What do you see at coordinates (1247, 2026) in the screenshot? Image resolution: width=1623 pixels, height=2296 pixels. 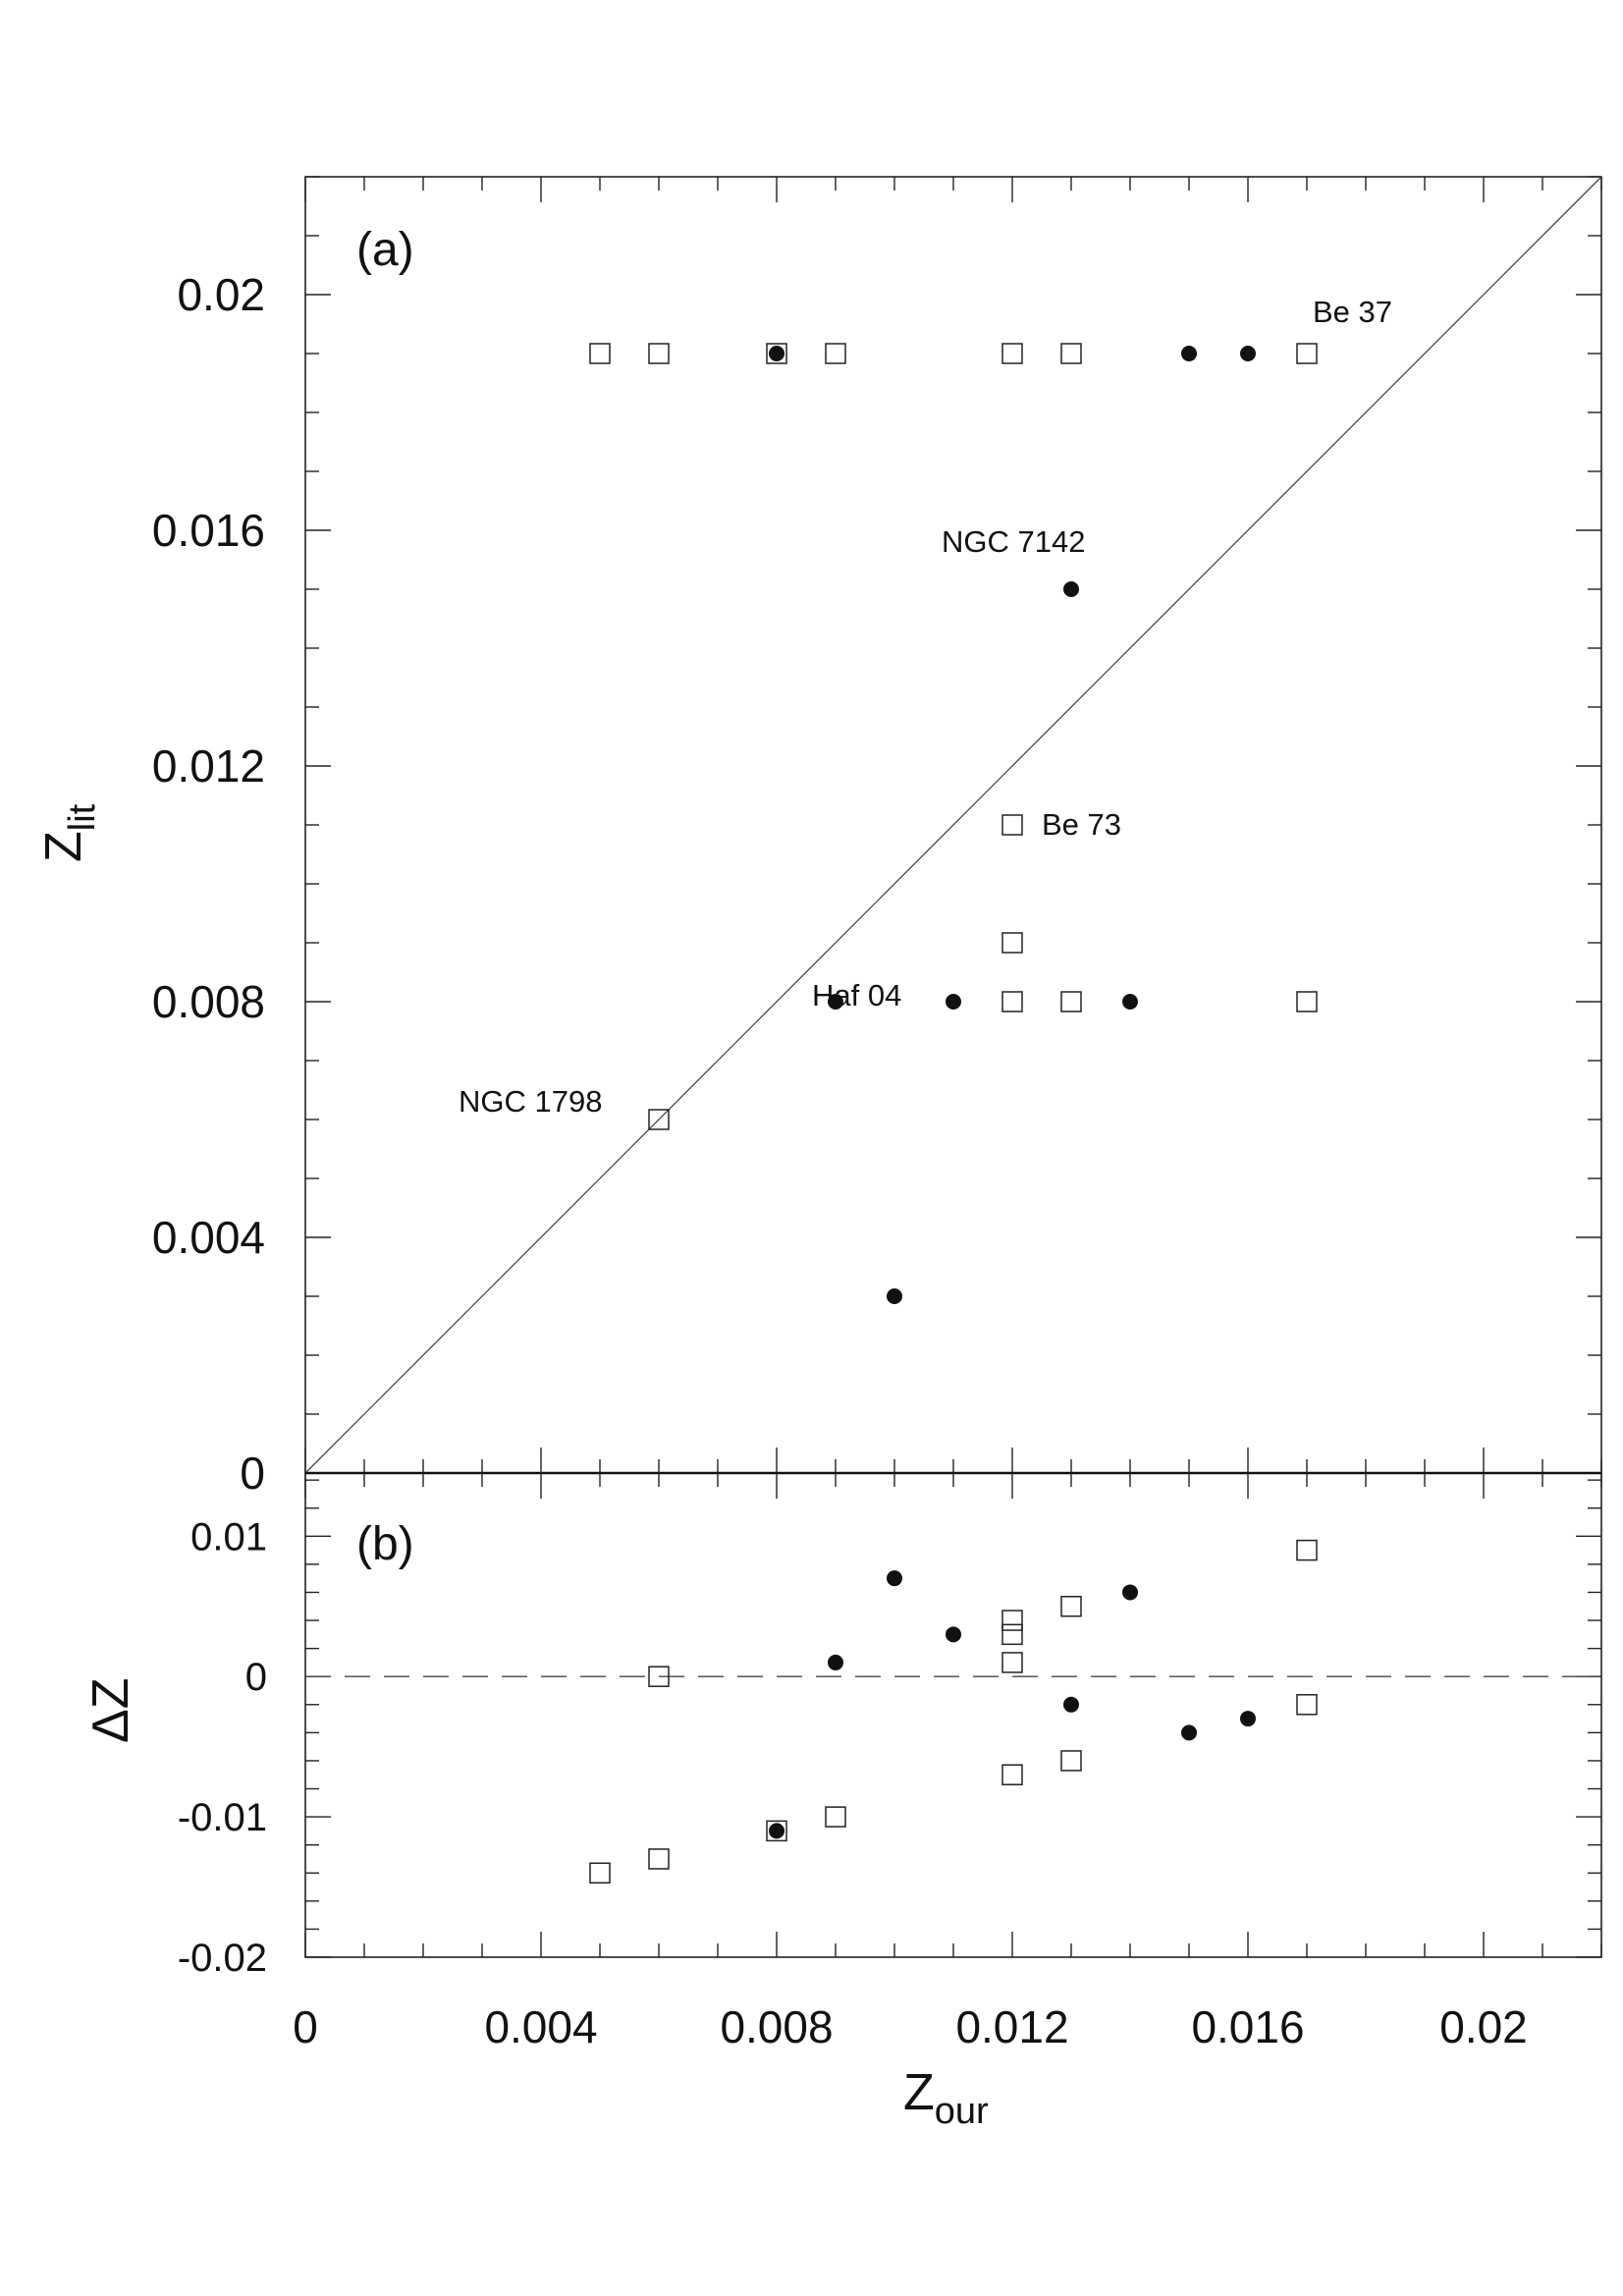 I see `x-tick-label: 0.016` at bounding box center [1247, 2026].